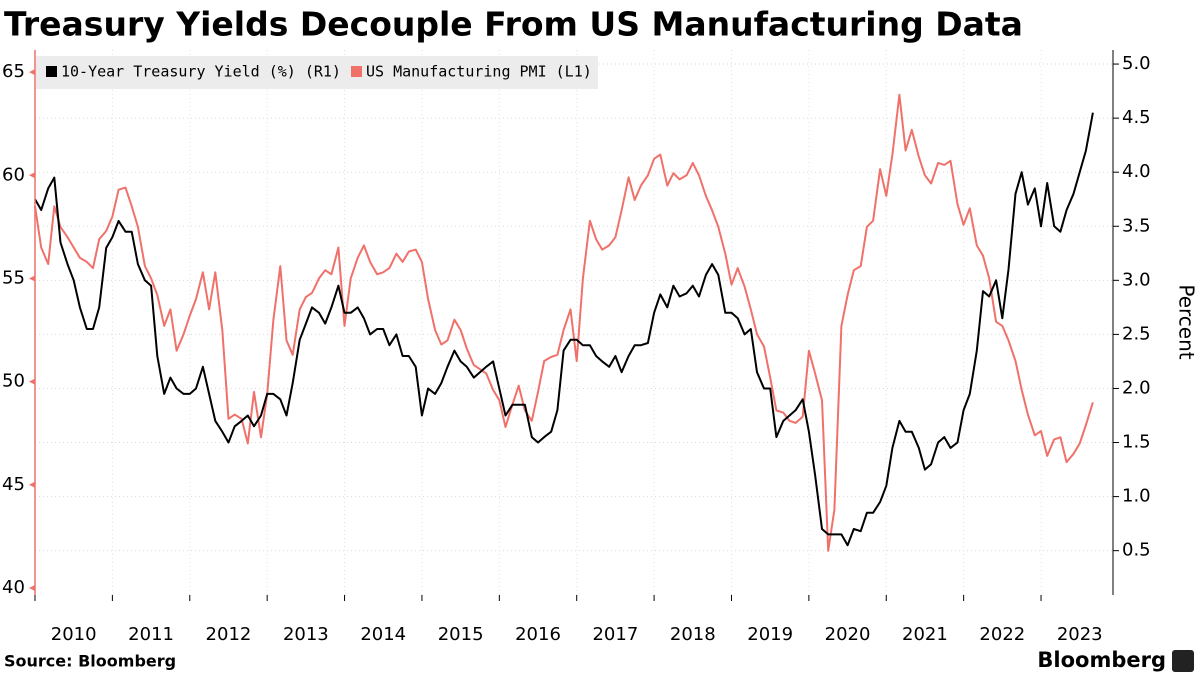  I want to click on y2-tick-label: 3.0, so click(1136, 279).